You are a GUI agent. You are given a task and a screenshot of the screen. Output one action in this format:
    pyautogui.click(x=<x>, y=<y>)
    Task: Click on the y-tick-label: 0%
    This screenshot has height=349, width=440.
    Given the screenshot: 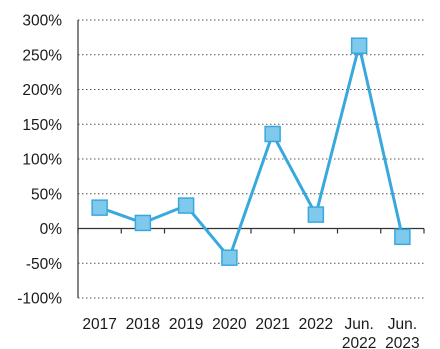 What is the action you would take?
    pyautogui.click(x=51, y=229)
    